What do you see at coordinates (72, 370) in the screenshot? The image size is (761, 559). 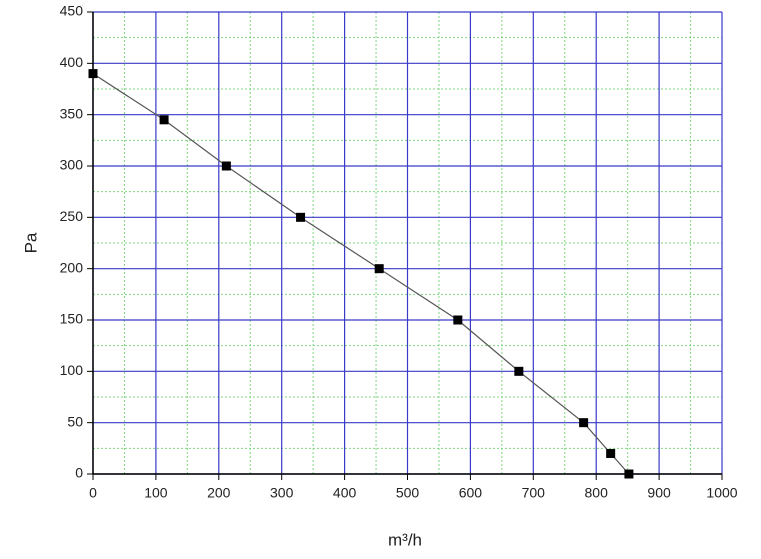 I see `y-tick-label: 100` at bounding box center [72, 370].